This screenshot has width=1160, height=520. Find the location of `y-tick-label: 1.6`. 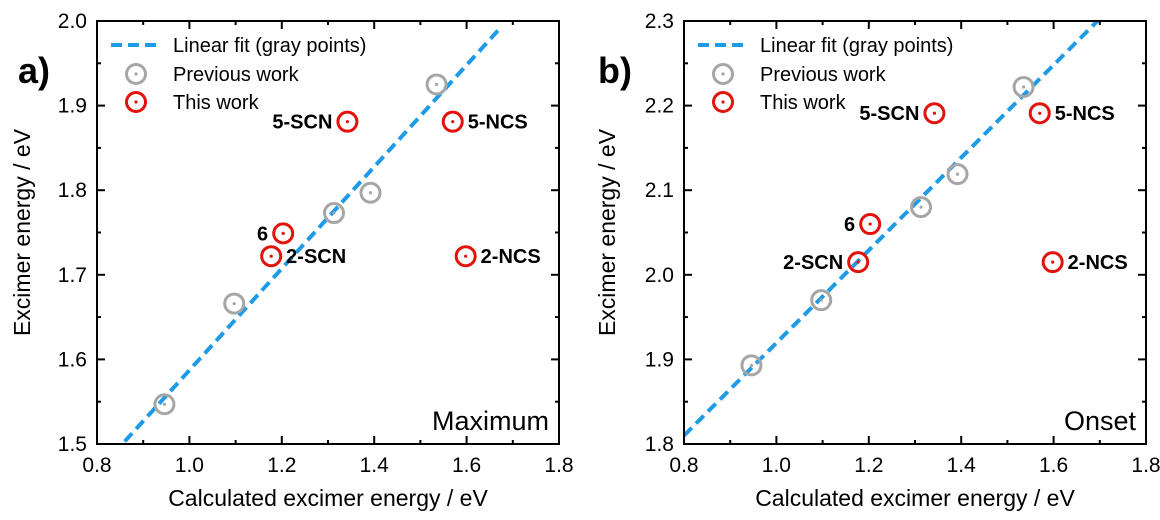

y-tick-label: 1.6 is located at coordinates (72, 359).